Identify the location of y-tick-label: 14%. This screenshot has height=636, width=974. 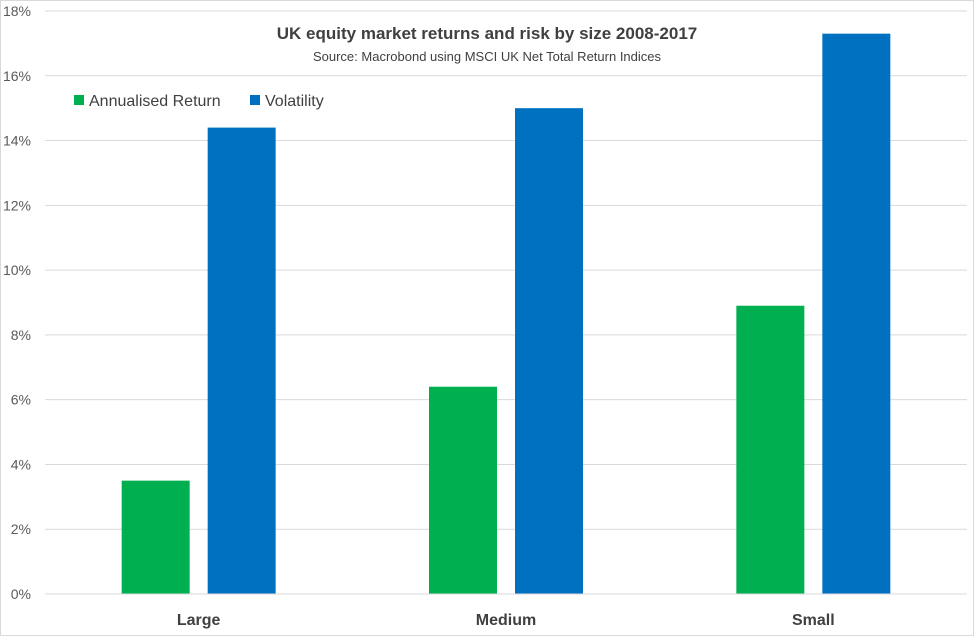
(17, 141).